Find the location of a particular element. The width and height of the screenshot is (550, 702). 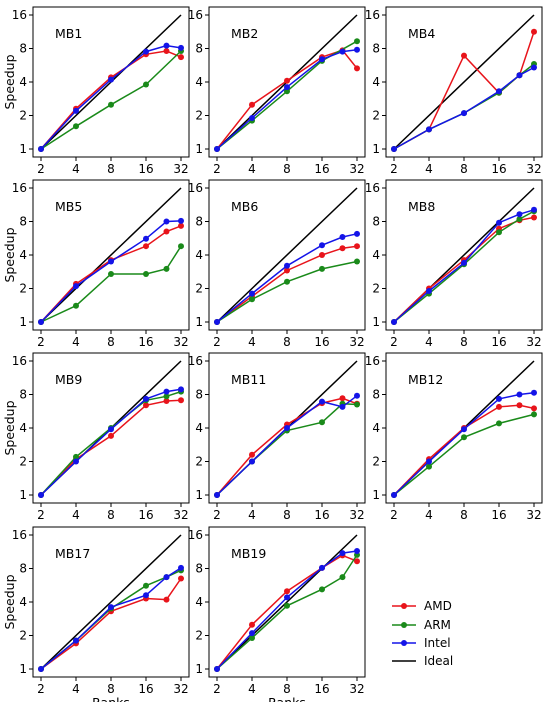

panel-title: MB1 is located at coordinates (68, 33).